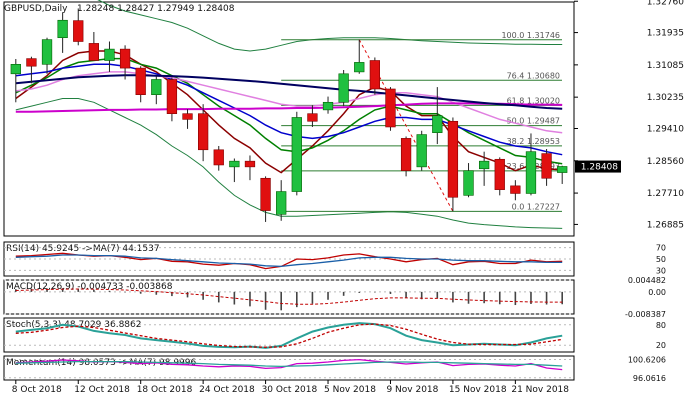  Describe the element at coordinates (89, 287) in the screenshot. I see `panel-macd-label: MACD(12,26,9) -0.004733 -0.003868` at that location.